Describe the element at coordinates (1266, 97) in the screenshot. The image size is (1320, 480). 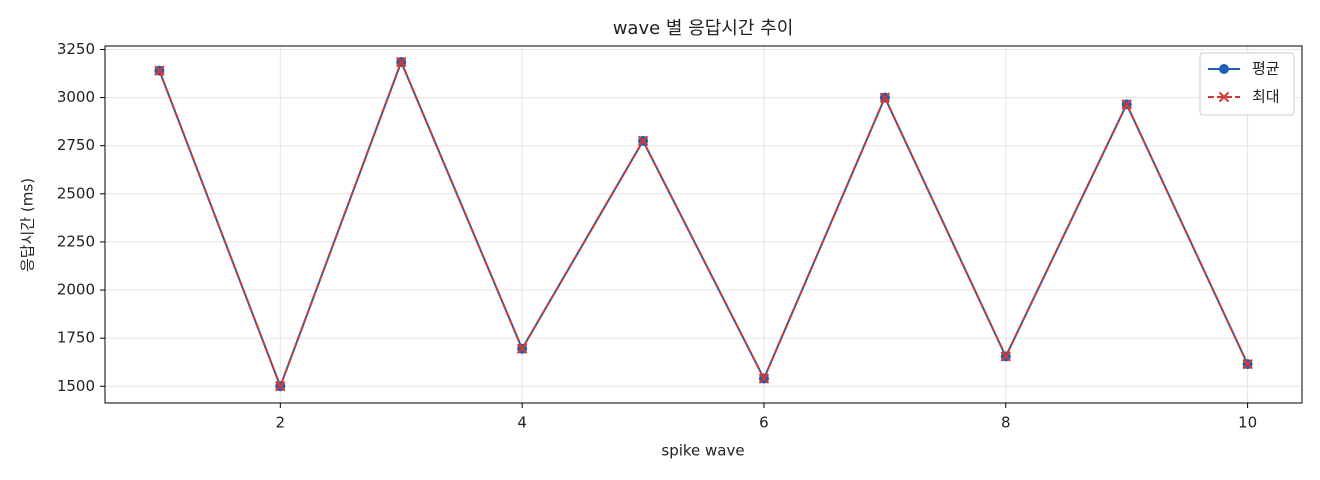
I see `legend-label: 최대` at that location.